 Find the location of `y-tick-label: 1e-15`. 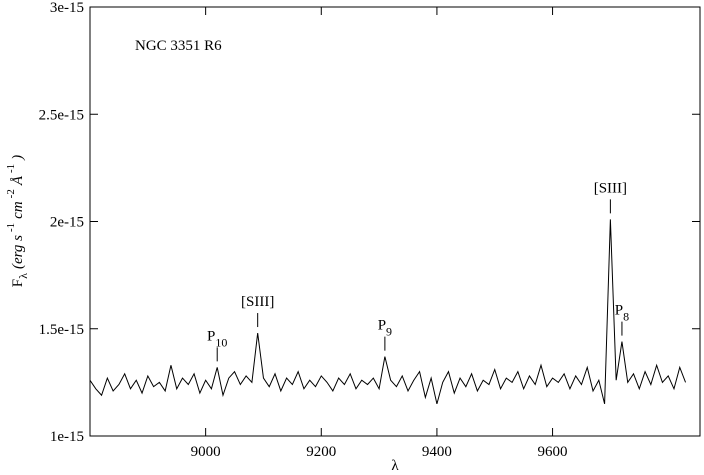

y-tick-label: 1e-15 is located at coordinates (67, 437).